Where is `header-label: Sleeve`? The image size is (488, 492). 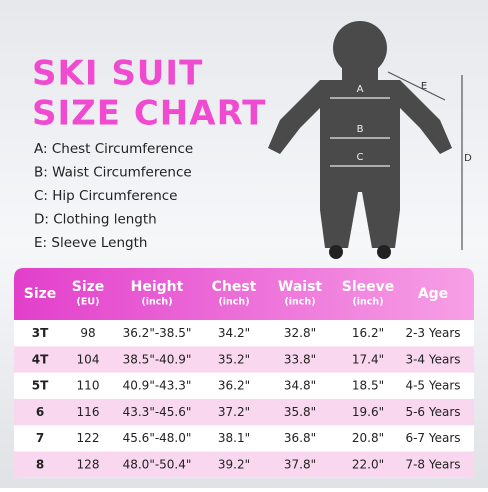 header-label: Sleeve is located at coordinates (368, 287).